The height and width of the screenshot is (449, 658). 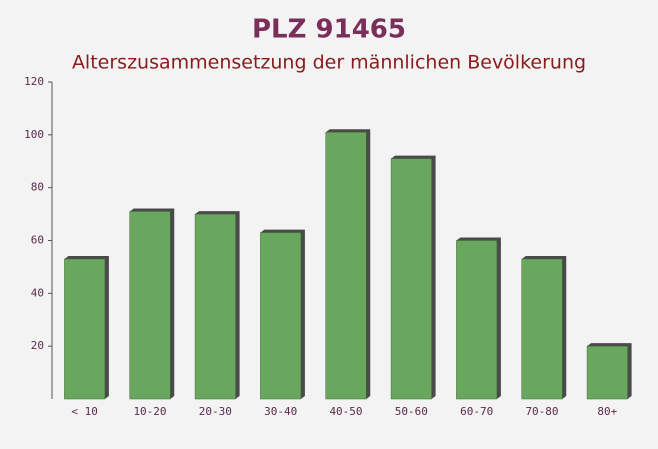 What do you see at coordinates (541, 411) in the screenshot?
I see `x-tick-label: 70-80` at bounding box center [541, 411].